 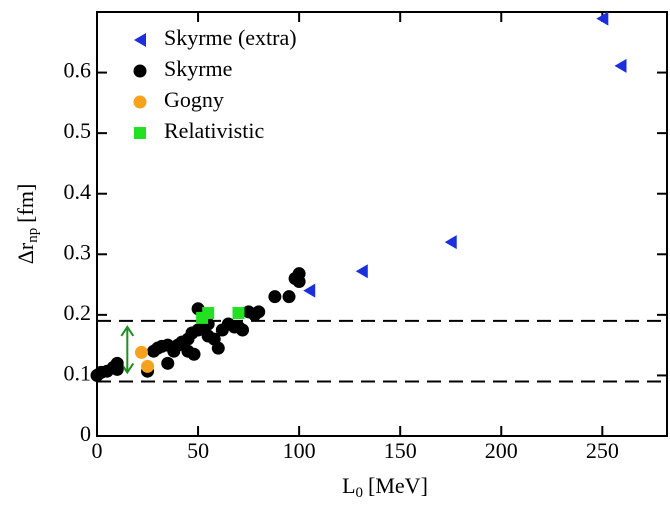 I want to click on y-label-unit: [fm], so click(x=25, y=203).